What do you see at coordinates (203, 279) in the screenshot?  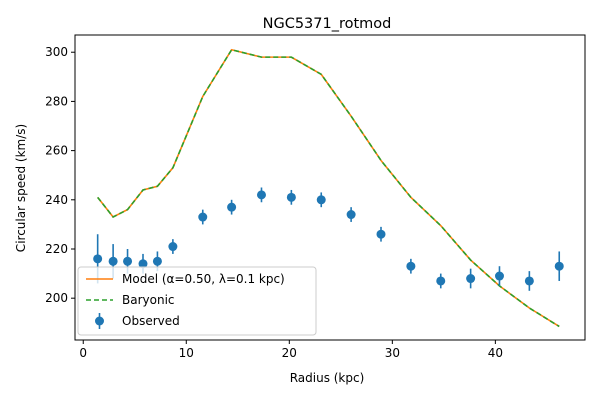 I see `legend-model-label: Model (α=0.50, λ=0.1 kpc)` at bounding box center [203, 279].